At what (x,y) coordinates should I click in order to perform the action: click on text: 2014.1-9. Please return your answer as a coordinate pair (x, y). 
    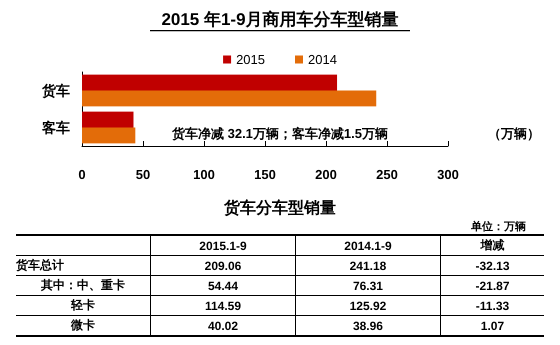
    Looking at the image, I should click on (367, 245).